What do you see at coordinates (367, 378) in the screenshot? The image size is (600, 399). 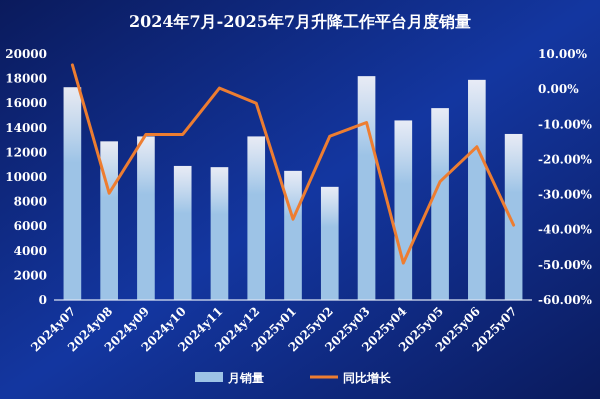 I see `legend-label: 同比增长` at bounding box center [367, 378].